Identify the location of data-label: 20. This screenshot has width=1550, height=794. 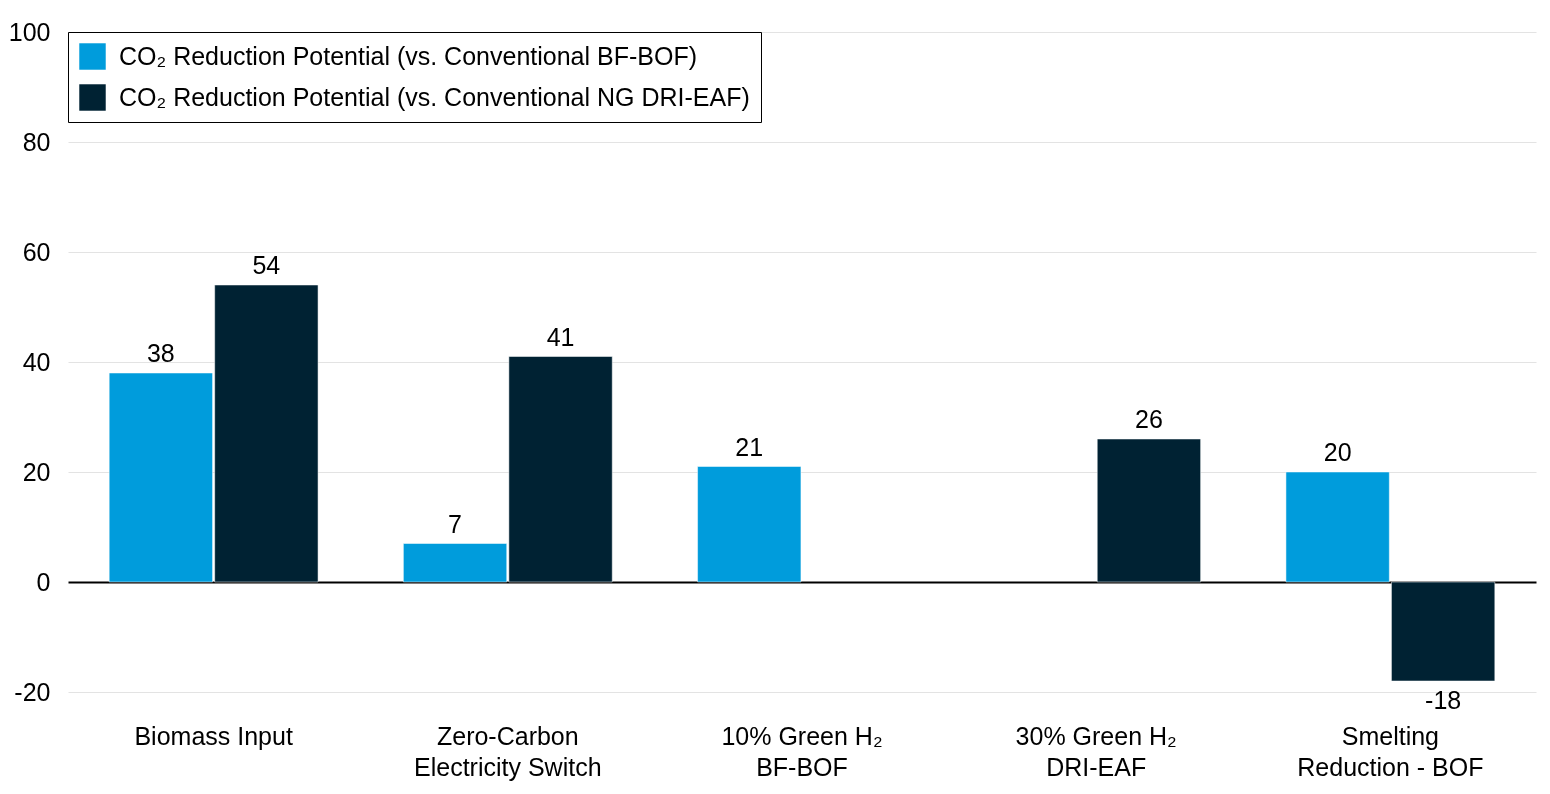
(1337, 452).